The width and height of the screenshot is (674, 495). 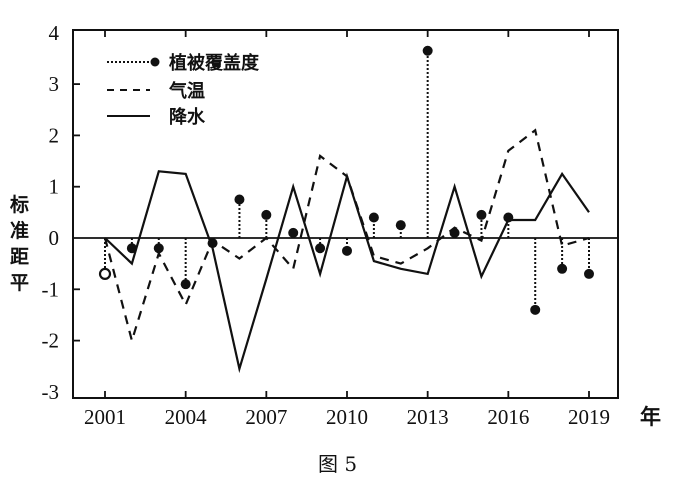 I want to click on y-axis-label-char: 准, so click(x=19, y=231).